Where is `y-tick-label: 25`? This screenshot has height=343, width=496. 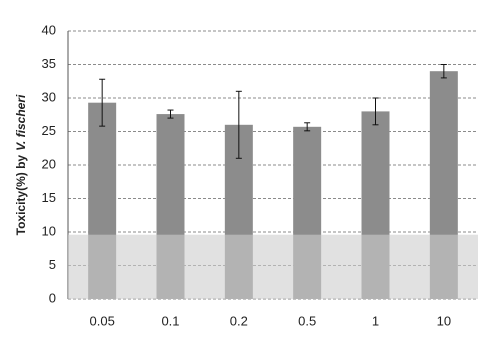
y-tick-label: 25 is located at coordinates (49, 130).